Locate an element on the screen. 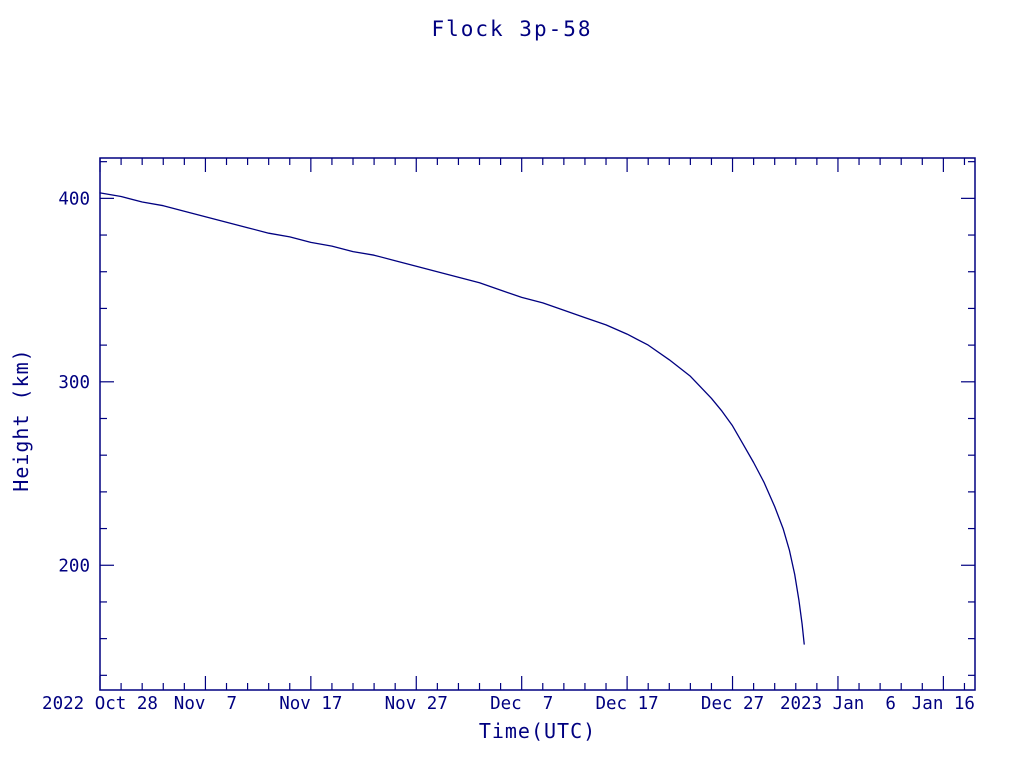  y-tick-label: 200 is located at coordinates (74, 566).